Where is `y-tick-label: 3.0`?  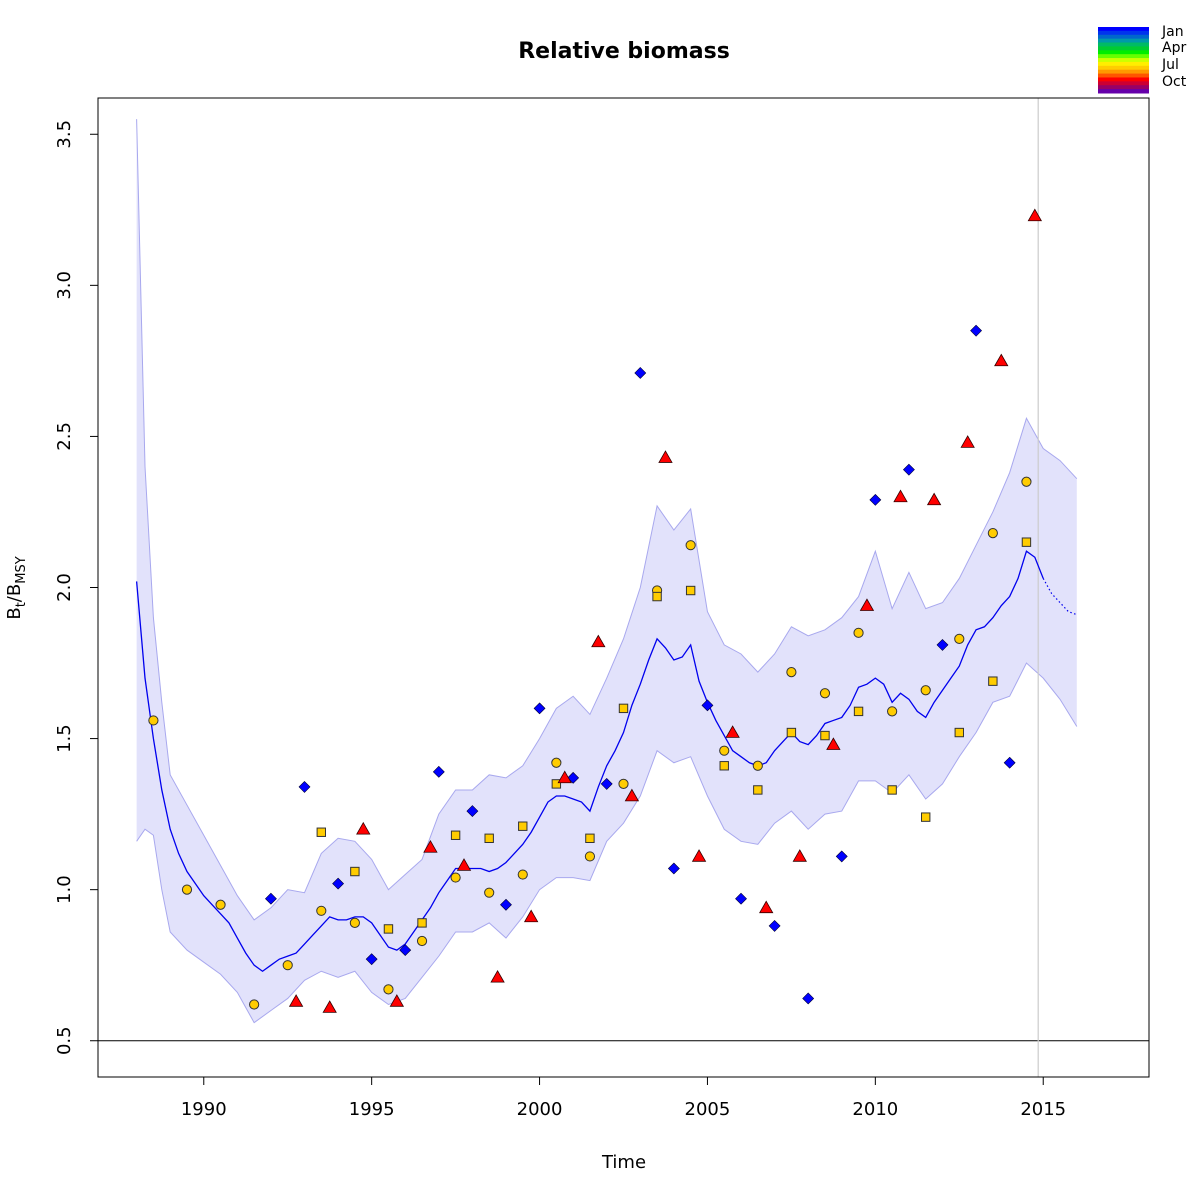
y-tick-label: 3.0 is located at coordinates (64, 285).